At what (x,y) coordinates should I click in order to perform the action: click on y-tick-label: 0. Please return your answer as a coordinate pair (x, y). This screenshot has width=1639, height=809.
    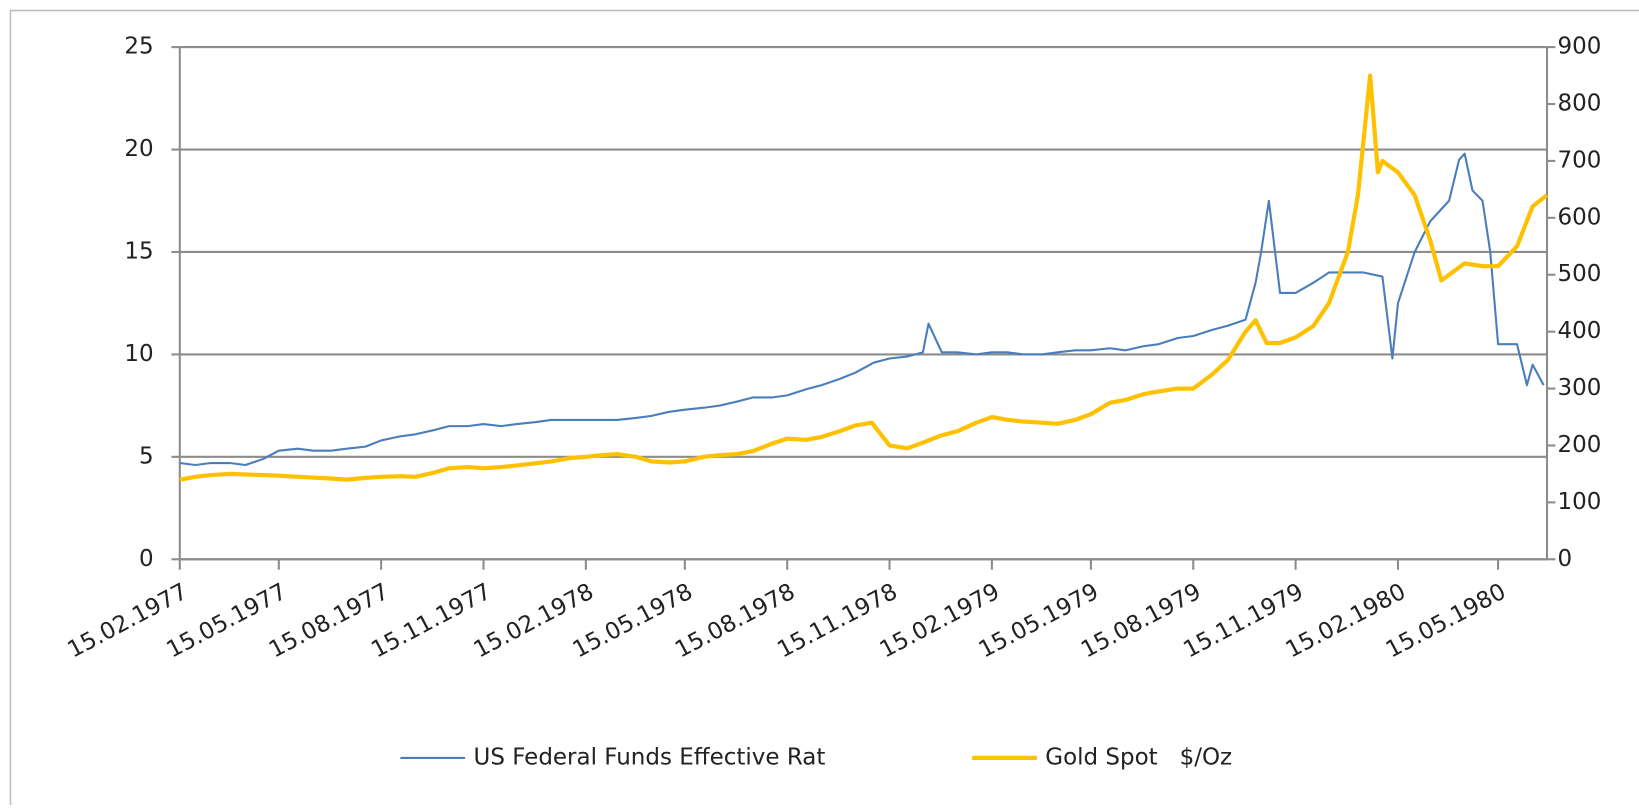
    Looking at the image, I should click on (146, 559).